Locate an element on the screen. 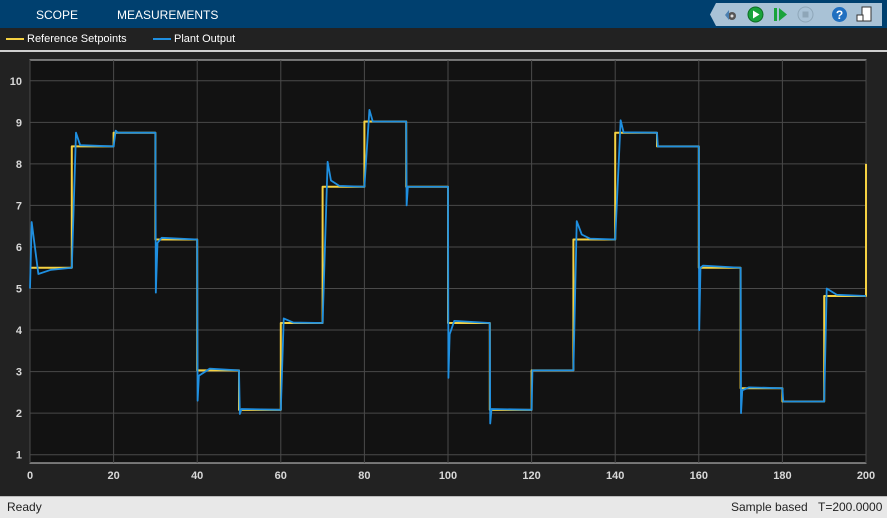  stop-icon is located at coordinates (805, 14).